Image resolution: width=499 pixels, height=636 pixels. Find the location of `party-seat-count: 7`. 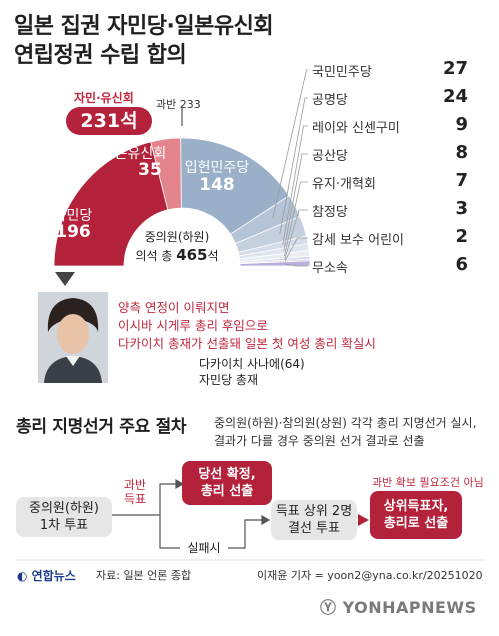

party-seat-count: 7 is located at coordinates (461, 180).